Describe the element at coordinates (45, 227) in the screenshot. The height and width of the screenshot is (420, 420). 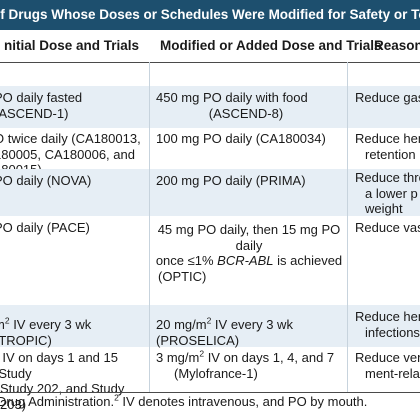
I see `cell-initial: PO daily (PACE)` at that location.